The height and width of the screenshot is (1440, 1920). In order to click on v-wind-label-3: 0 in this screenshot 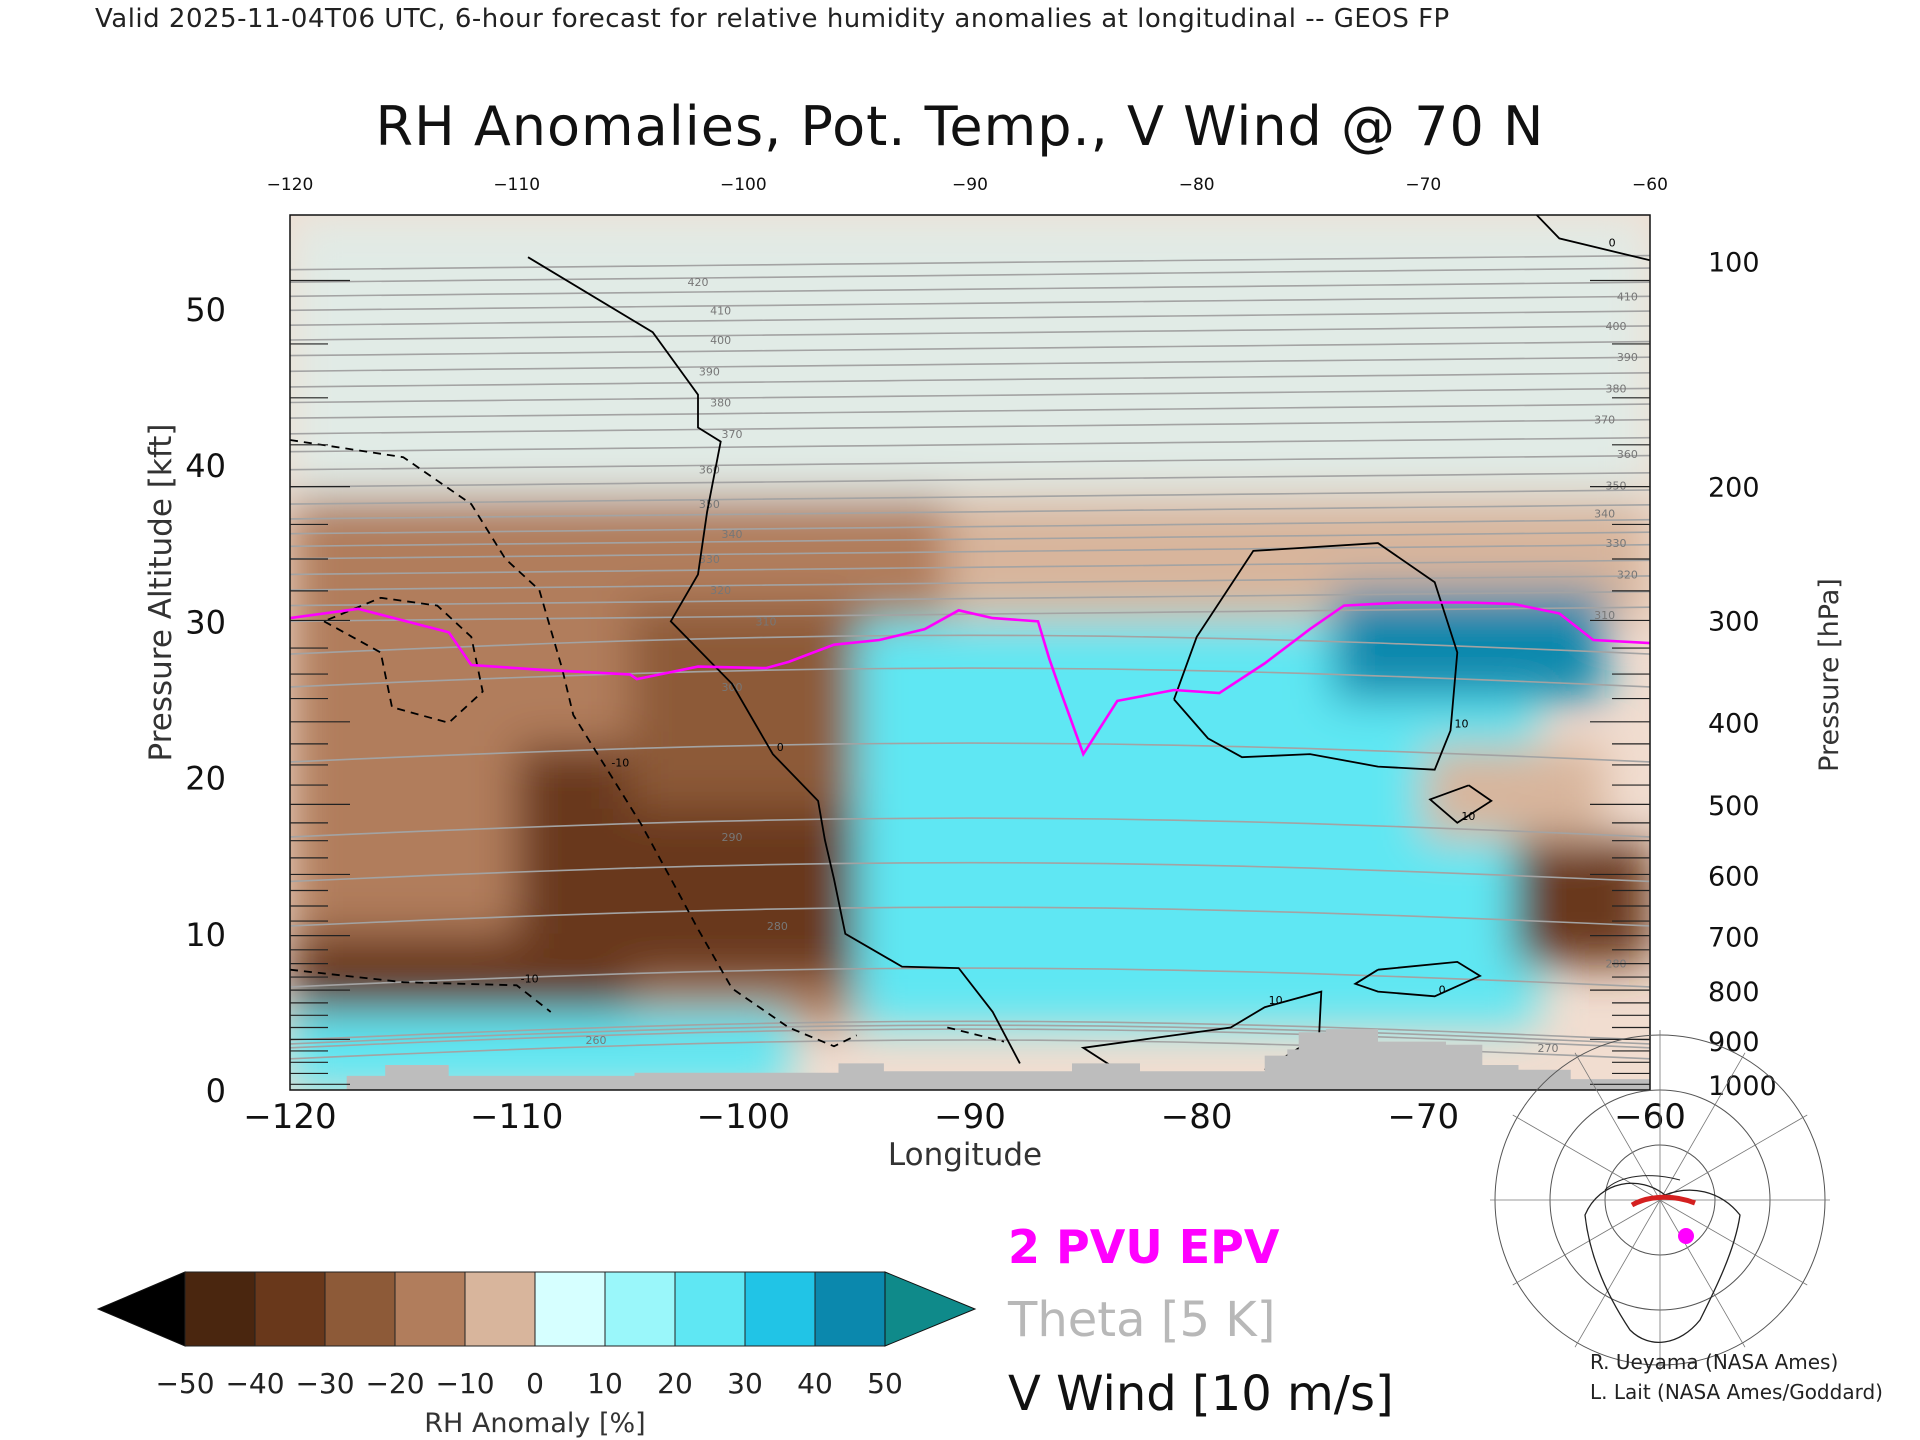, I will do `click(1442, 989)`.